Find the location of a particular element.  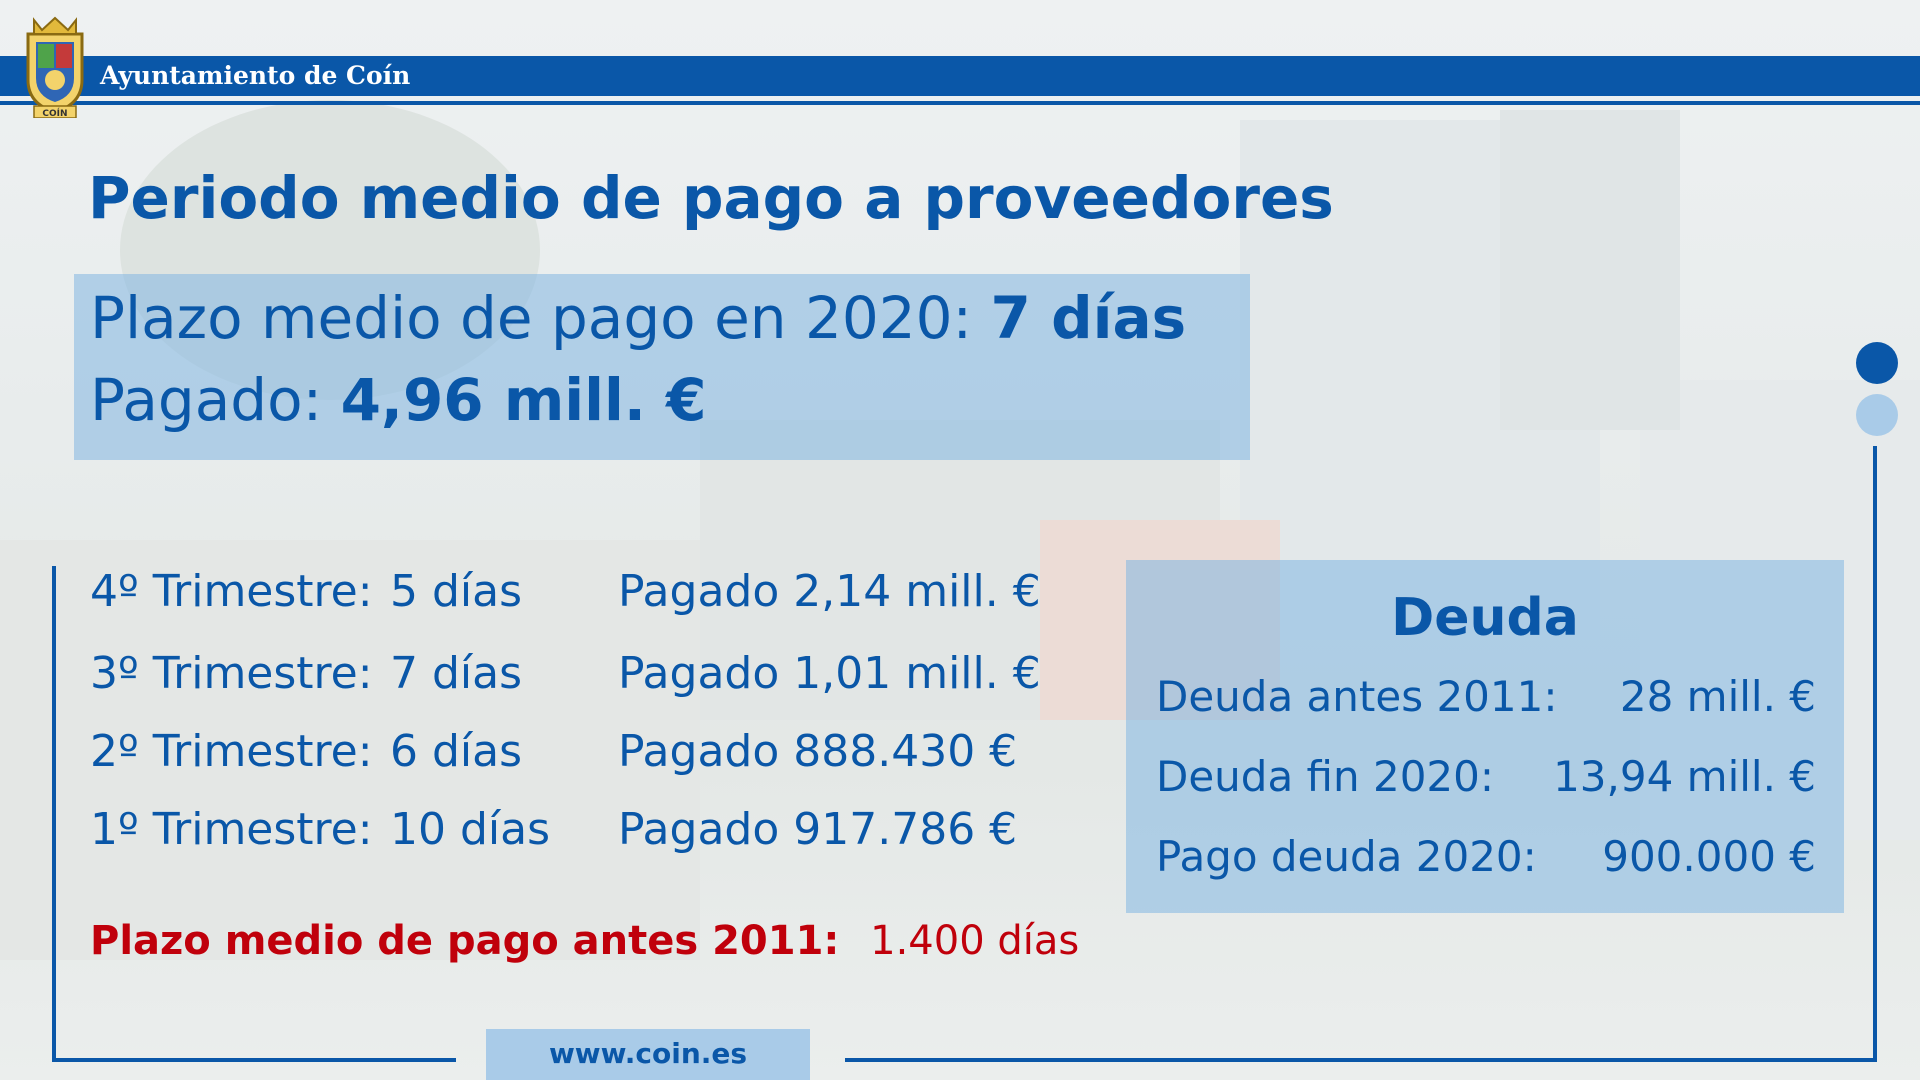

debt-label: Deuda antes 2011: is located at coordinates (1357, 696).